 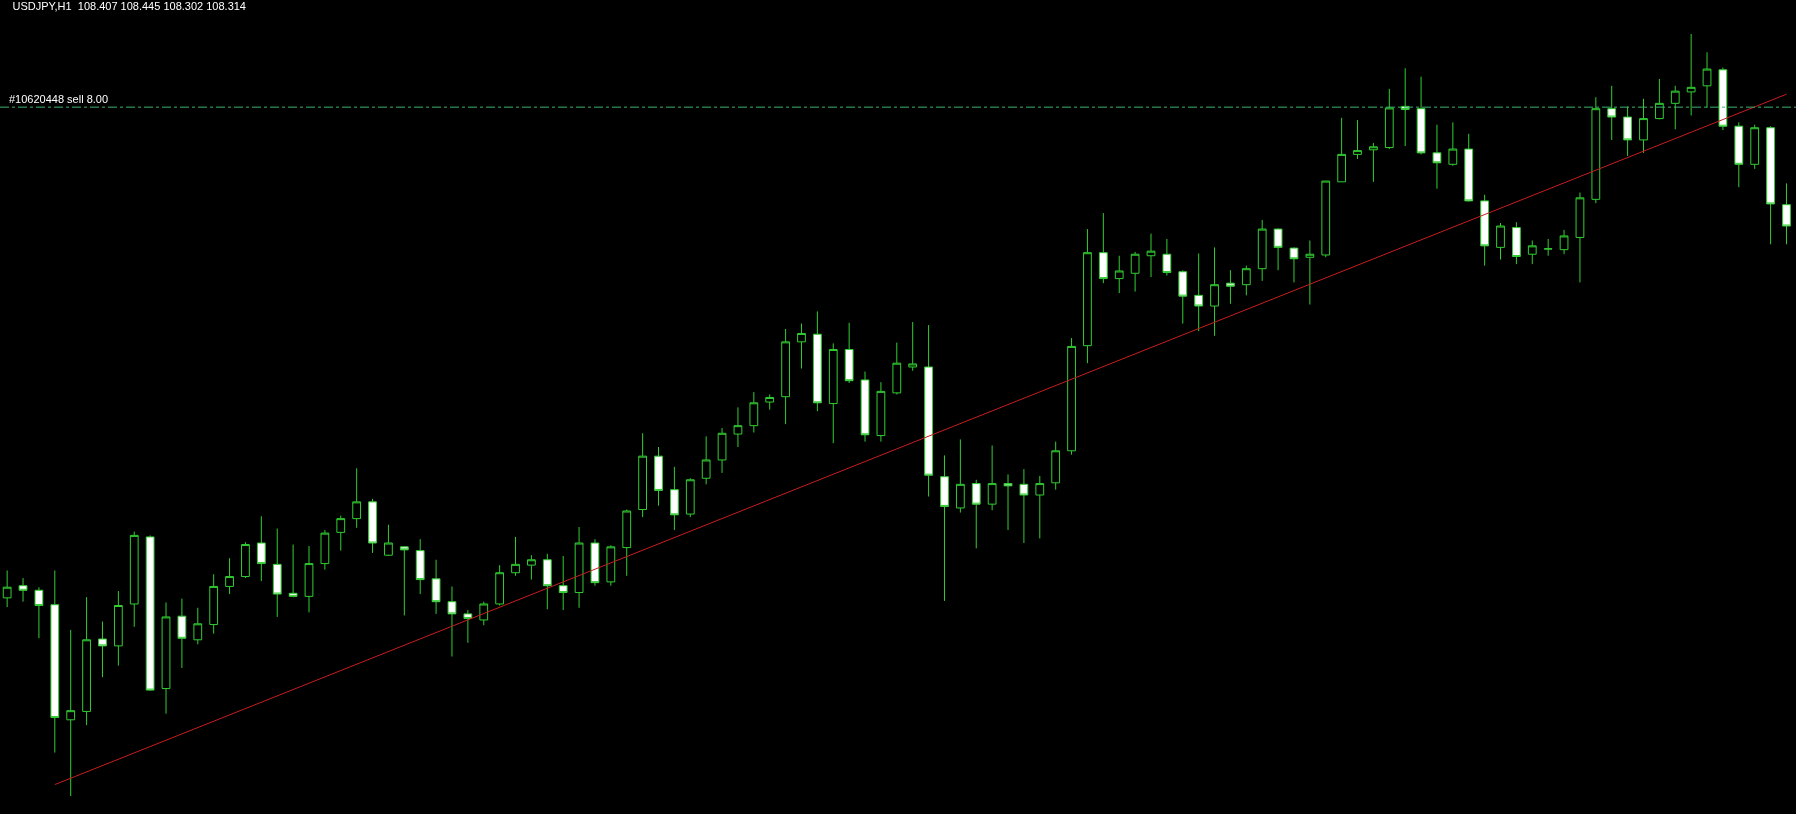 What do you see at coordinates (59, 99) in the screenshot?
I see `ref-line-label: #10620448 sell 8.00` at bounding box center [59, 99].